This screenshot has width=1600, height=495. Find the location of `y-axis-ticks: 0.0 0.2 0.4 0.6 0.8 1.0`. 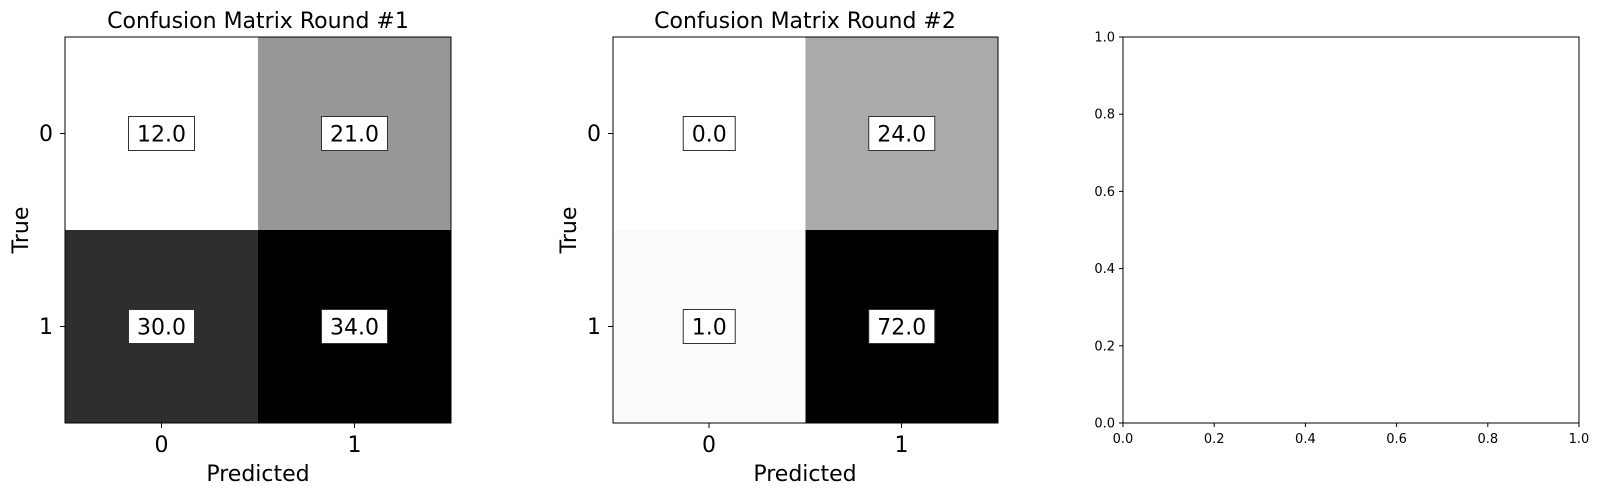

y-axis-ticks: 0.0 0.2 0.4 0.6 0.8 1.0 is located at coordinates (1108, 231).